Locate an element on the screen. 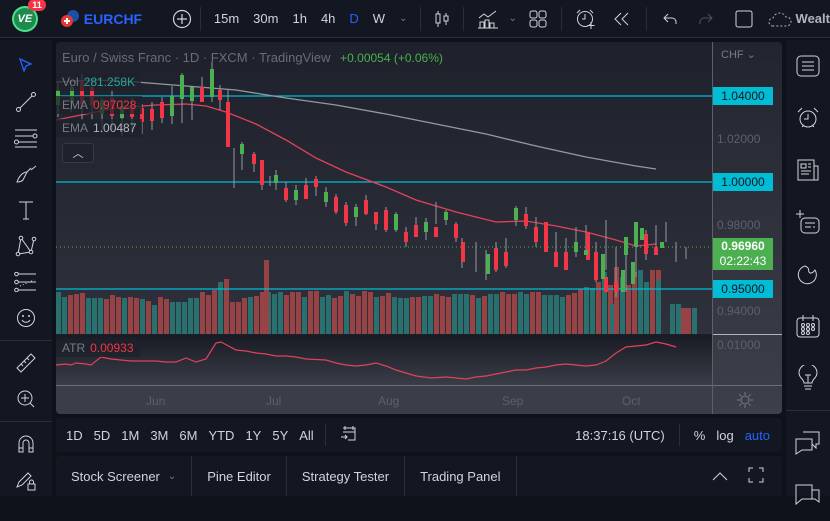 Image resolution: width=830 pixels, height=521 pixels. indicators-dropdown-chevron-icon: ⌄ is located at coordinates (512, 18).